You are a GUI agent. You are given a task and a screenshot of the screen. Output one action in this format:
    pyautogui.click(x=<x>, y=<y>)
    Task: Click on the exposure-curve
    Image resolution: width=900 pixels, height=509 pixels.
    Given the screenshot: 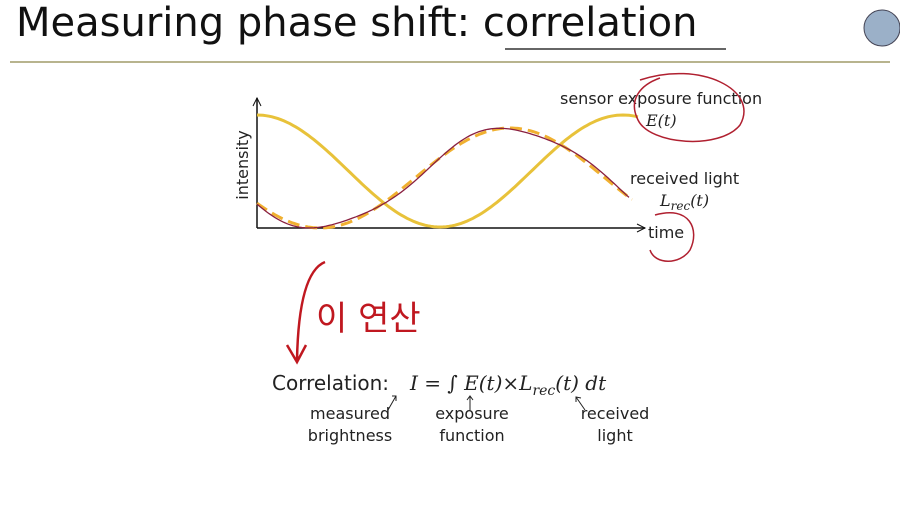 What is the action you would take?
    pyautogui.click(x=447, y=171)
    